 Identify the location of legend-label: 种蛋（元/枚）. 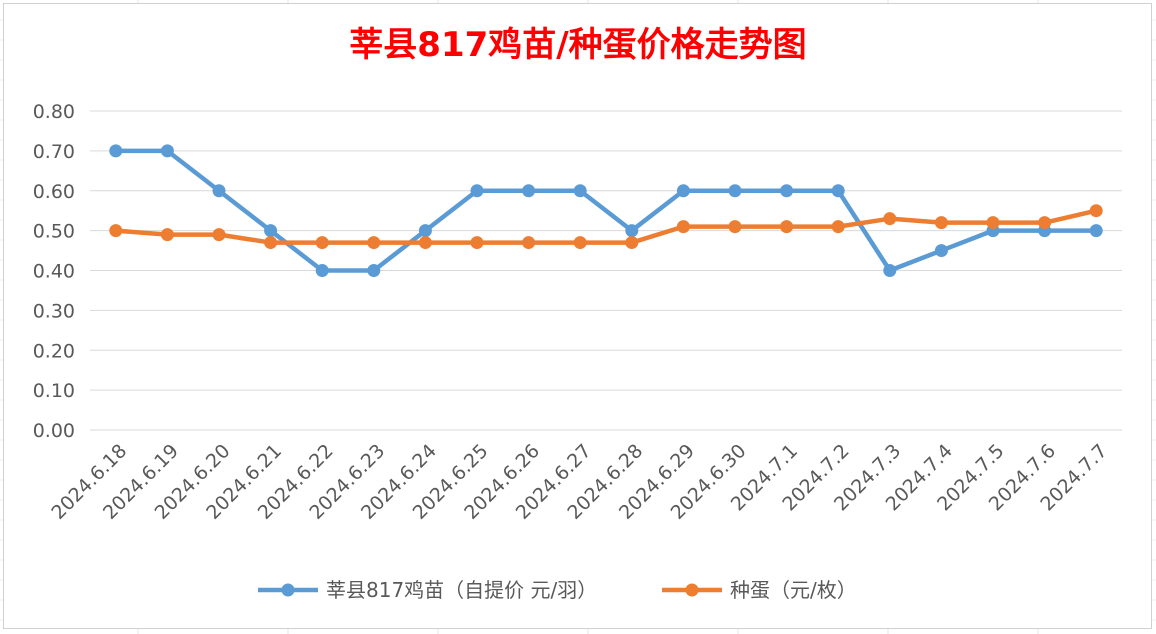
(793, 590).